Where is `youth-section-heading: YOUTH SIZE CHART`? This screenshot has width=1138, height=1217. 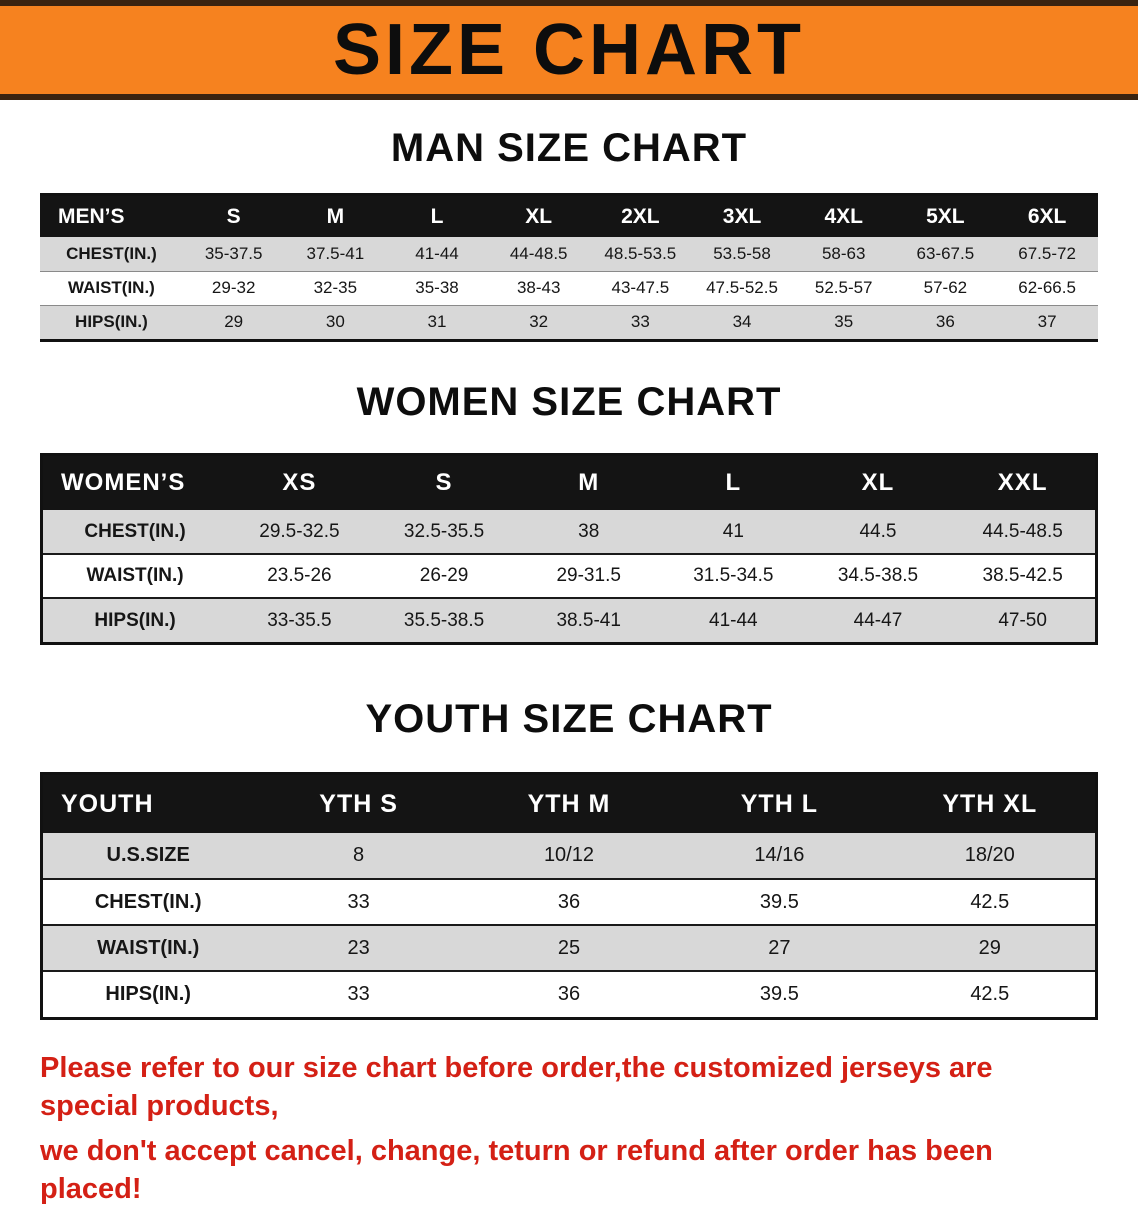 youth-section-heading: YOUTH SIZE CHART is located at coordinates (569, 719).